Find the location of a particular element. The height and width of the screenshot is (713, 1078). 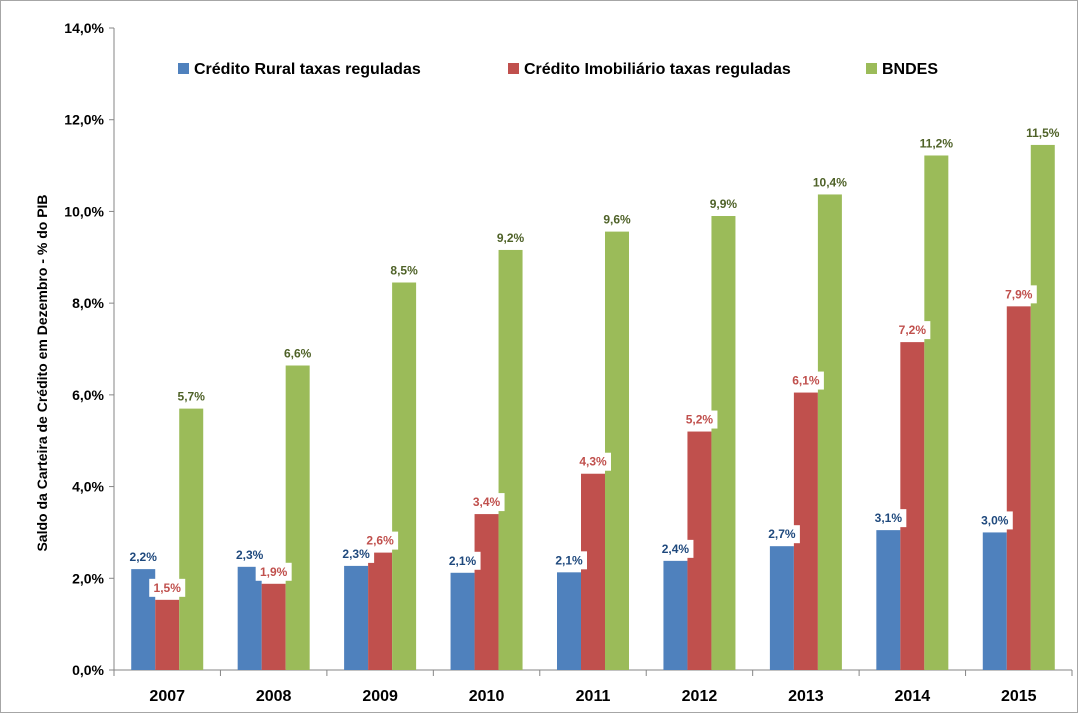

x-tick-label: 2009 is located at coordinates (380, 696).